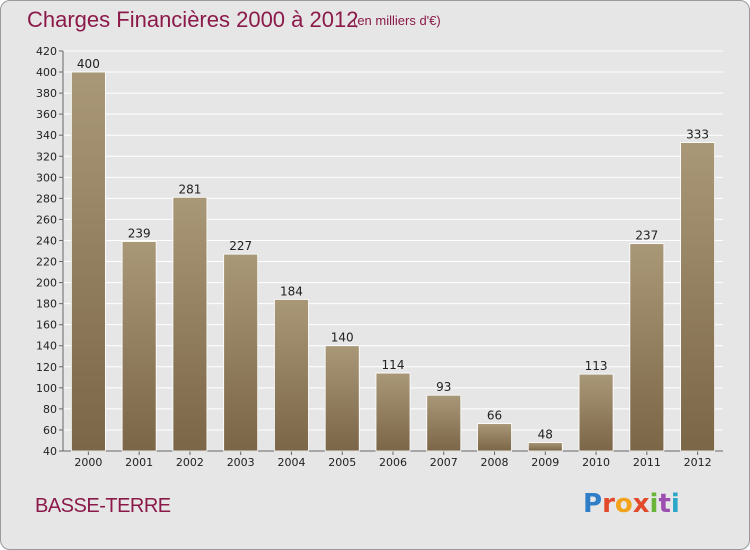 Image resolution: width=750 pixels, height=550 pixels. I want to click on y-tick-label: 220, so click(46, 262).